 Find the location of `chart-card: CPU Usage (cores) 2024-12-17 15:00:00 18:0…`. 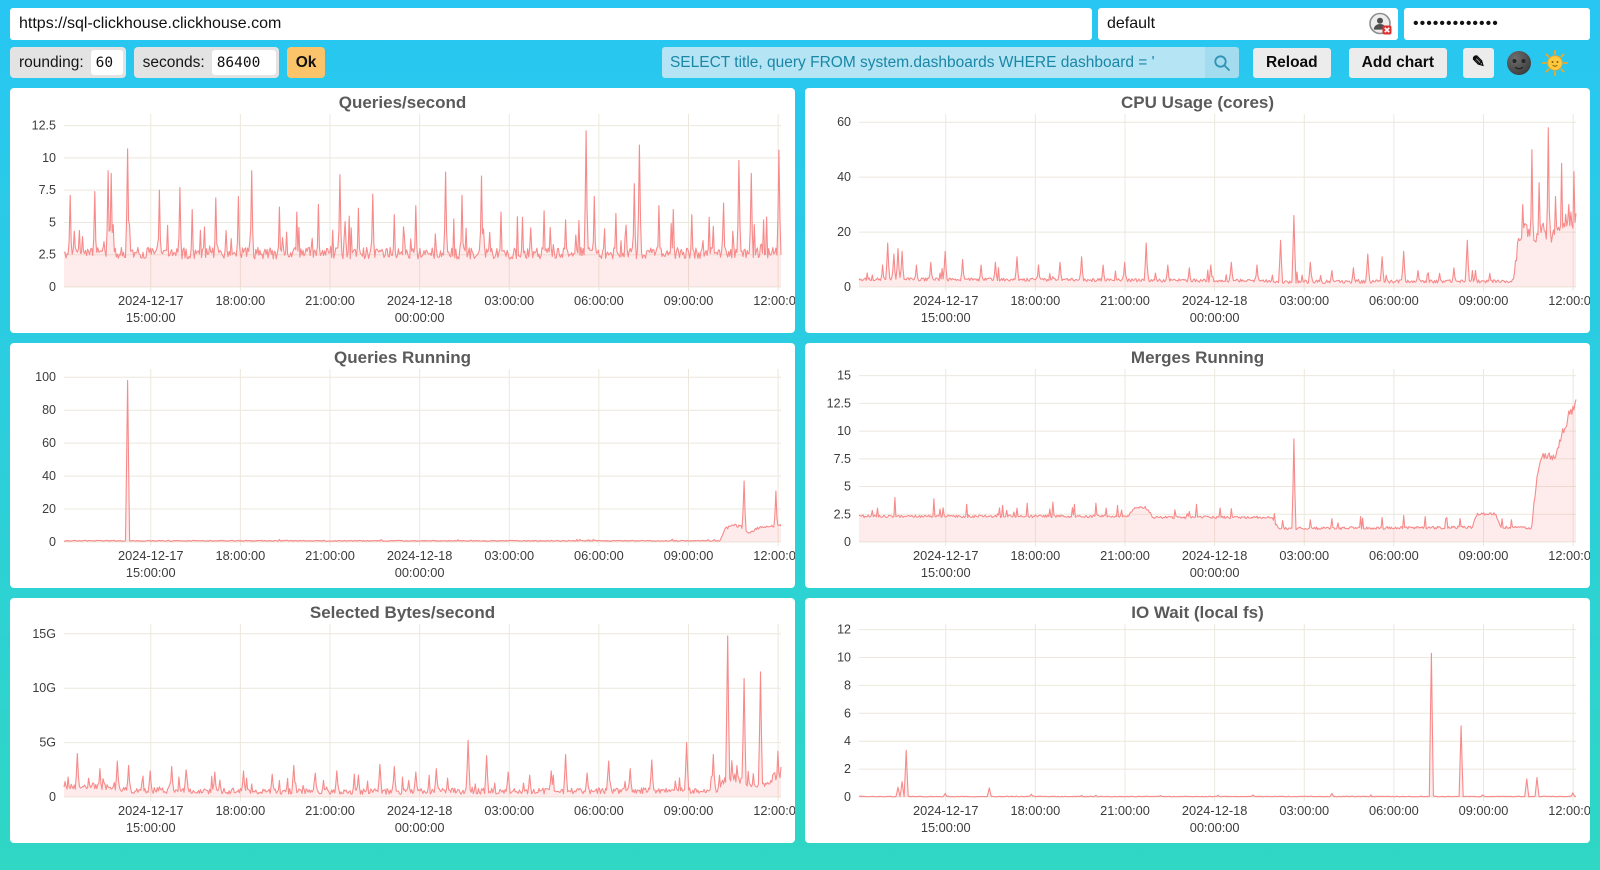

chart-card: CPU Usage (cores) 2024-12-17 15:00:00 18:0… is located at coordinates (1197, 210).